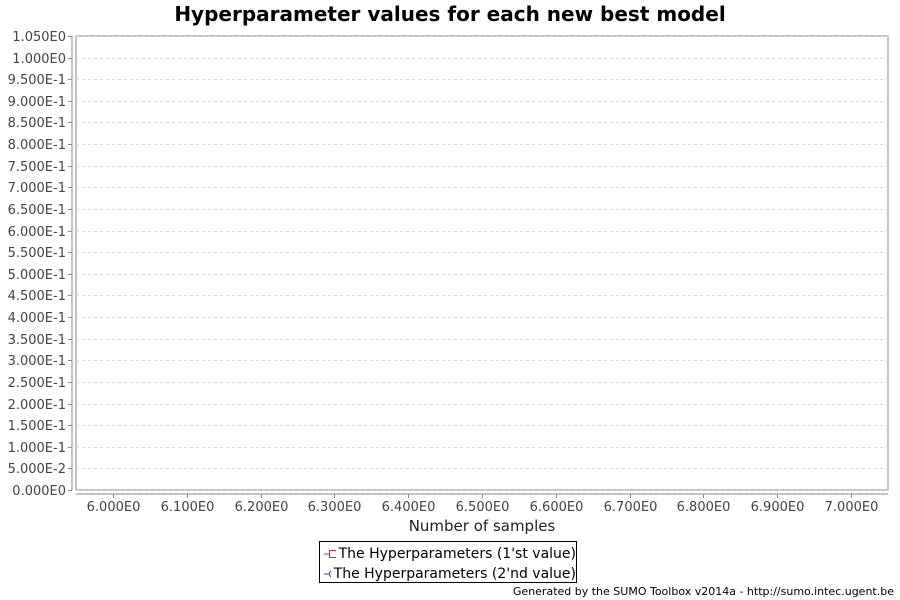 The image size is (900, 600). I want to click on y-tick-label: 9.500E-1, so click(37, 80).